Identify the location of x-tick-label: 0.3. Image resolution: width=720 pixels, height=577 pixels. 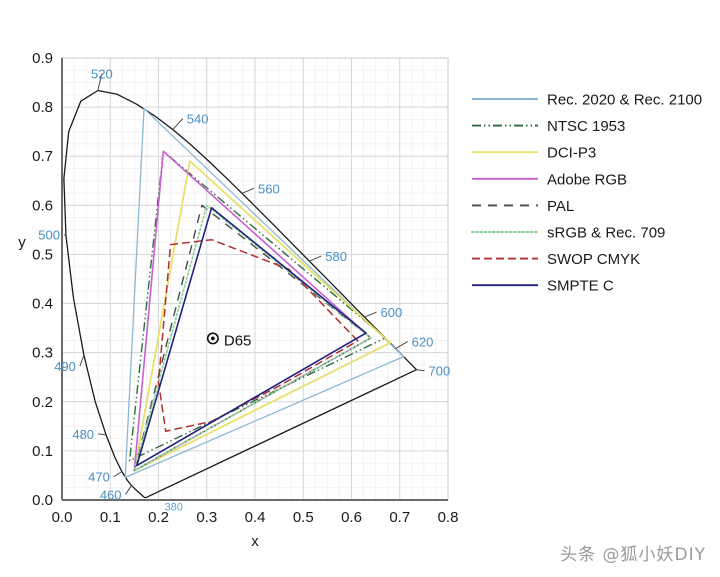
(206, 517).